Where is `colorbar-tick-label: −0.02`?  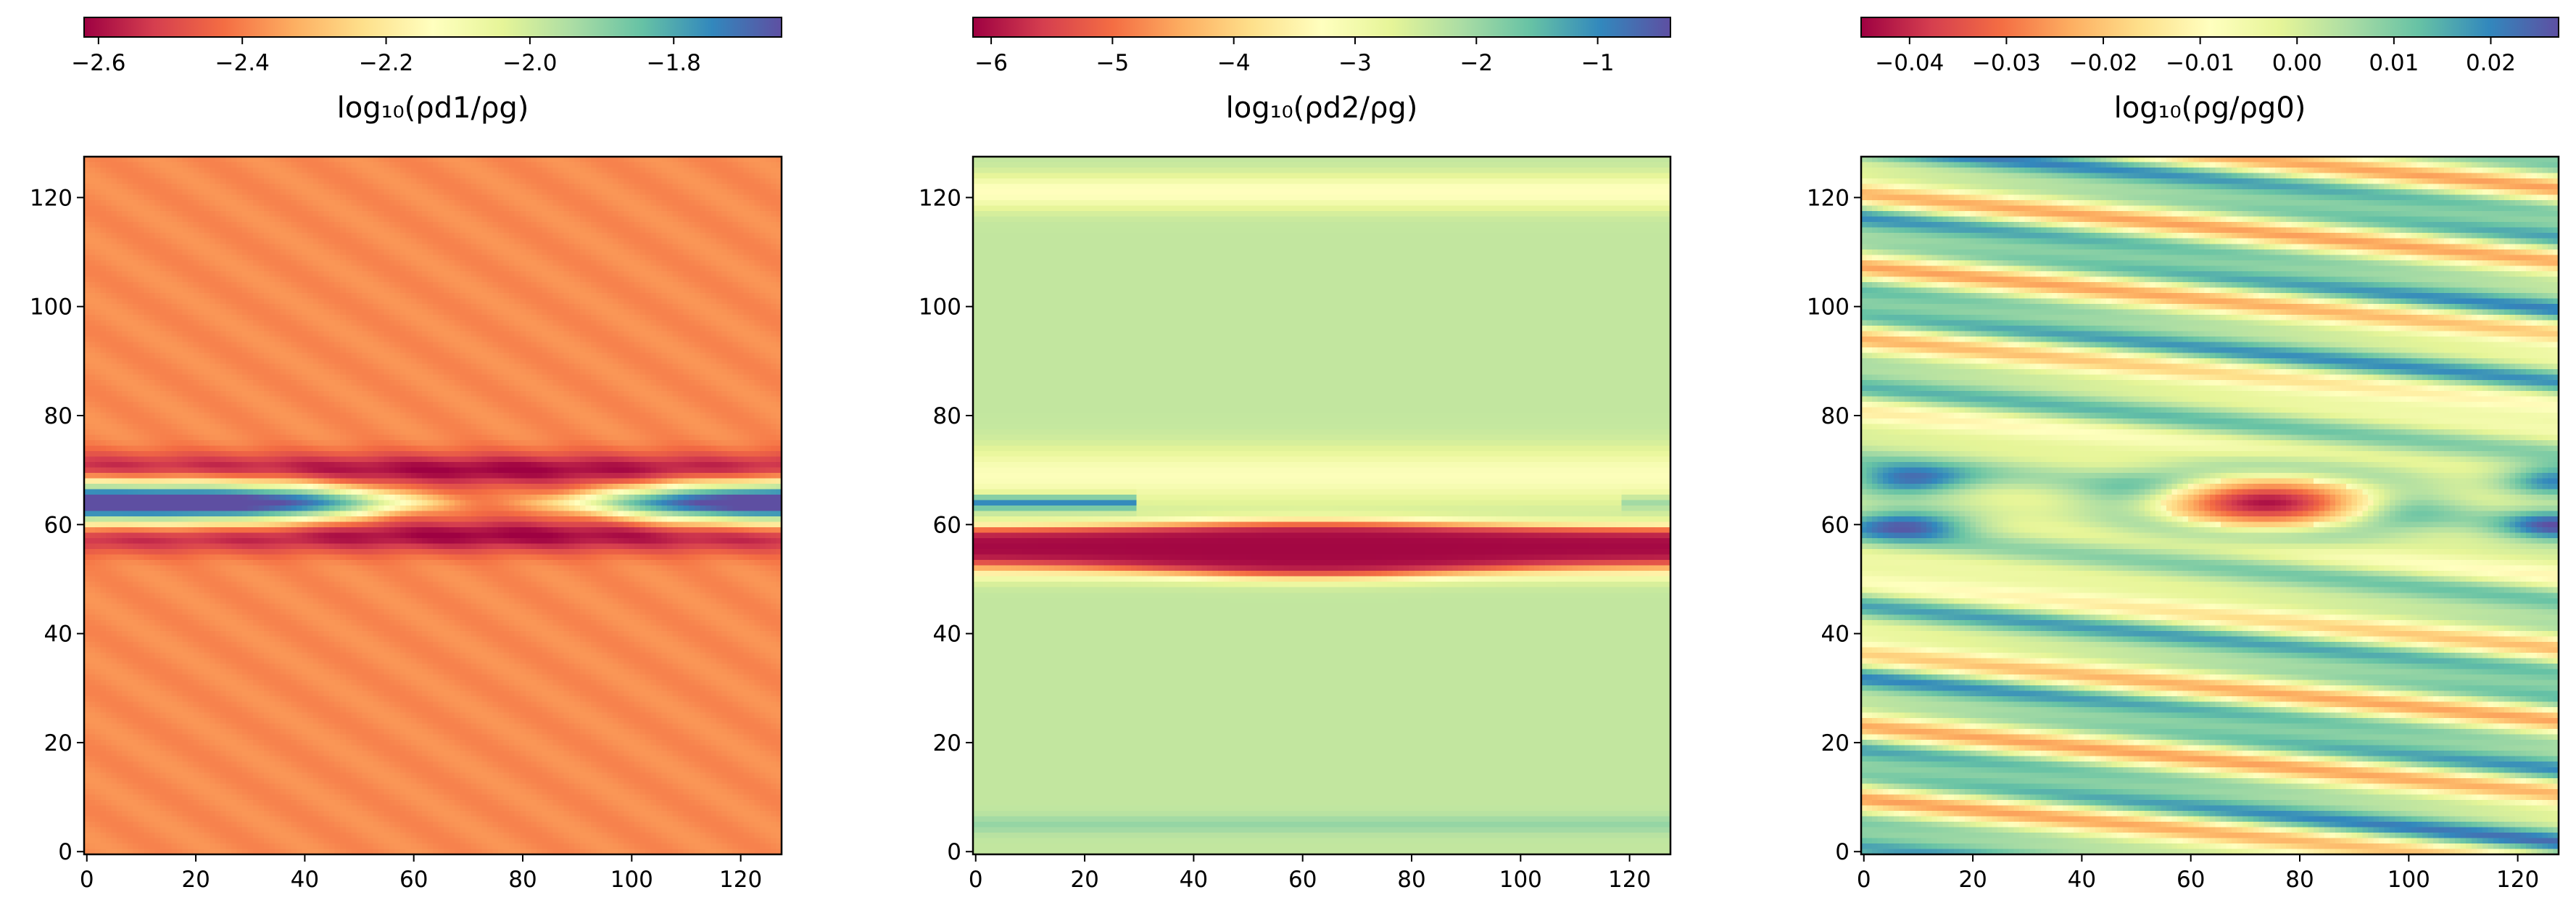 colorbar-tick-label: −0.02 is located at coordinates (2104, 63).